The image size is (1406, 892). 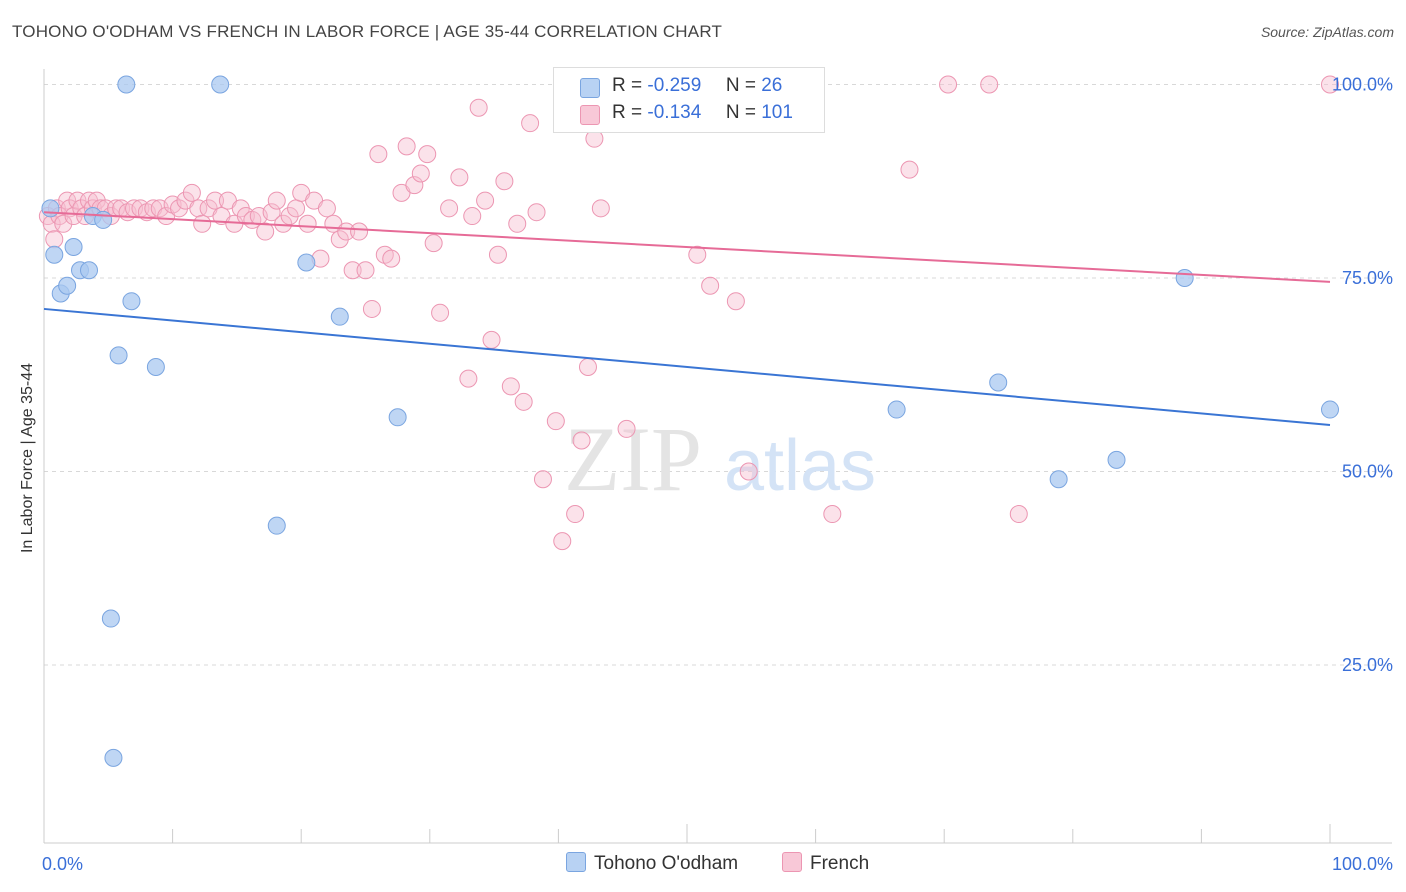 What do you see at coordinates (666, 863) in the screenshot?
I see `bottom-legend-label-tohono: Tohono O'odham` at bounding box center [666, 863].